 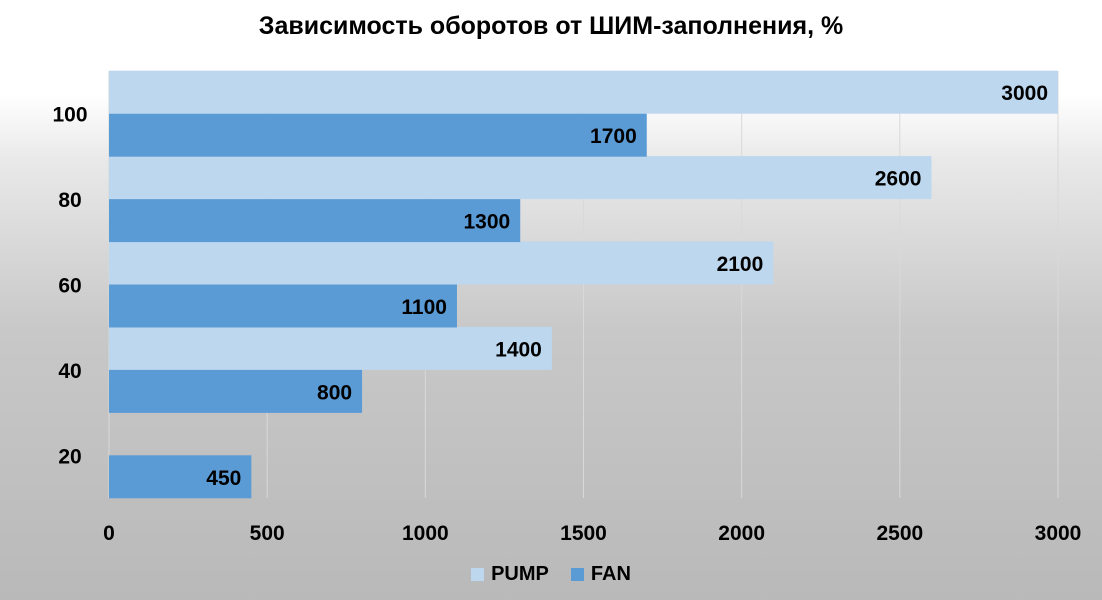 I want to click on data-label-fan: 1300, so click(x=487, y=222).